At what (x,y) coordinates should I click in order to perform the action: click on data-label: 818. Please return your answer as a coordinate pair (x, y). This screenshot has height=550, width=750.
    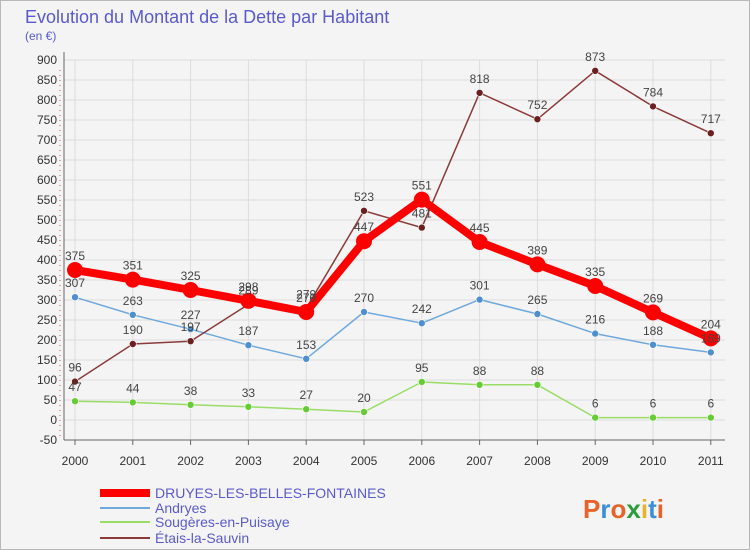
    Looking at the image, I should click on (480, 79).